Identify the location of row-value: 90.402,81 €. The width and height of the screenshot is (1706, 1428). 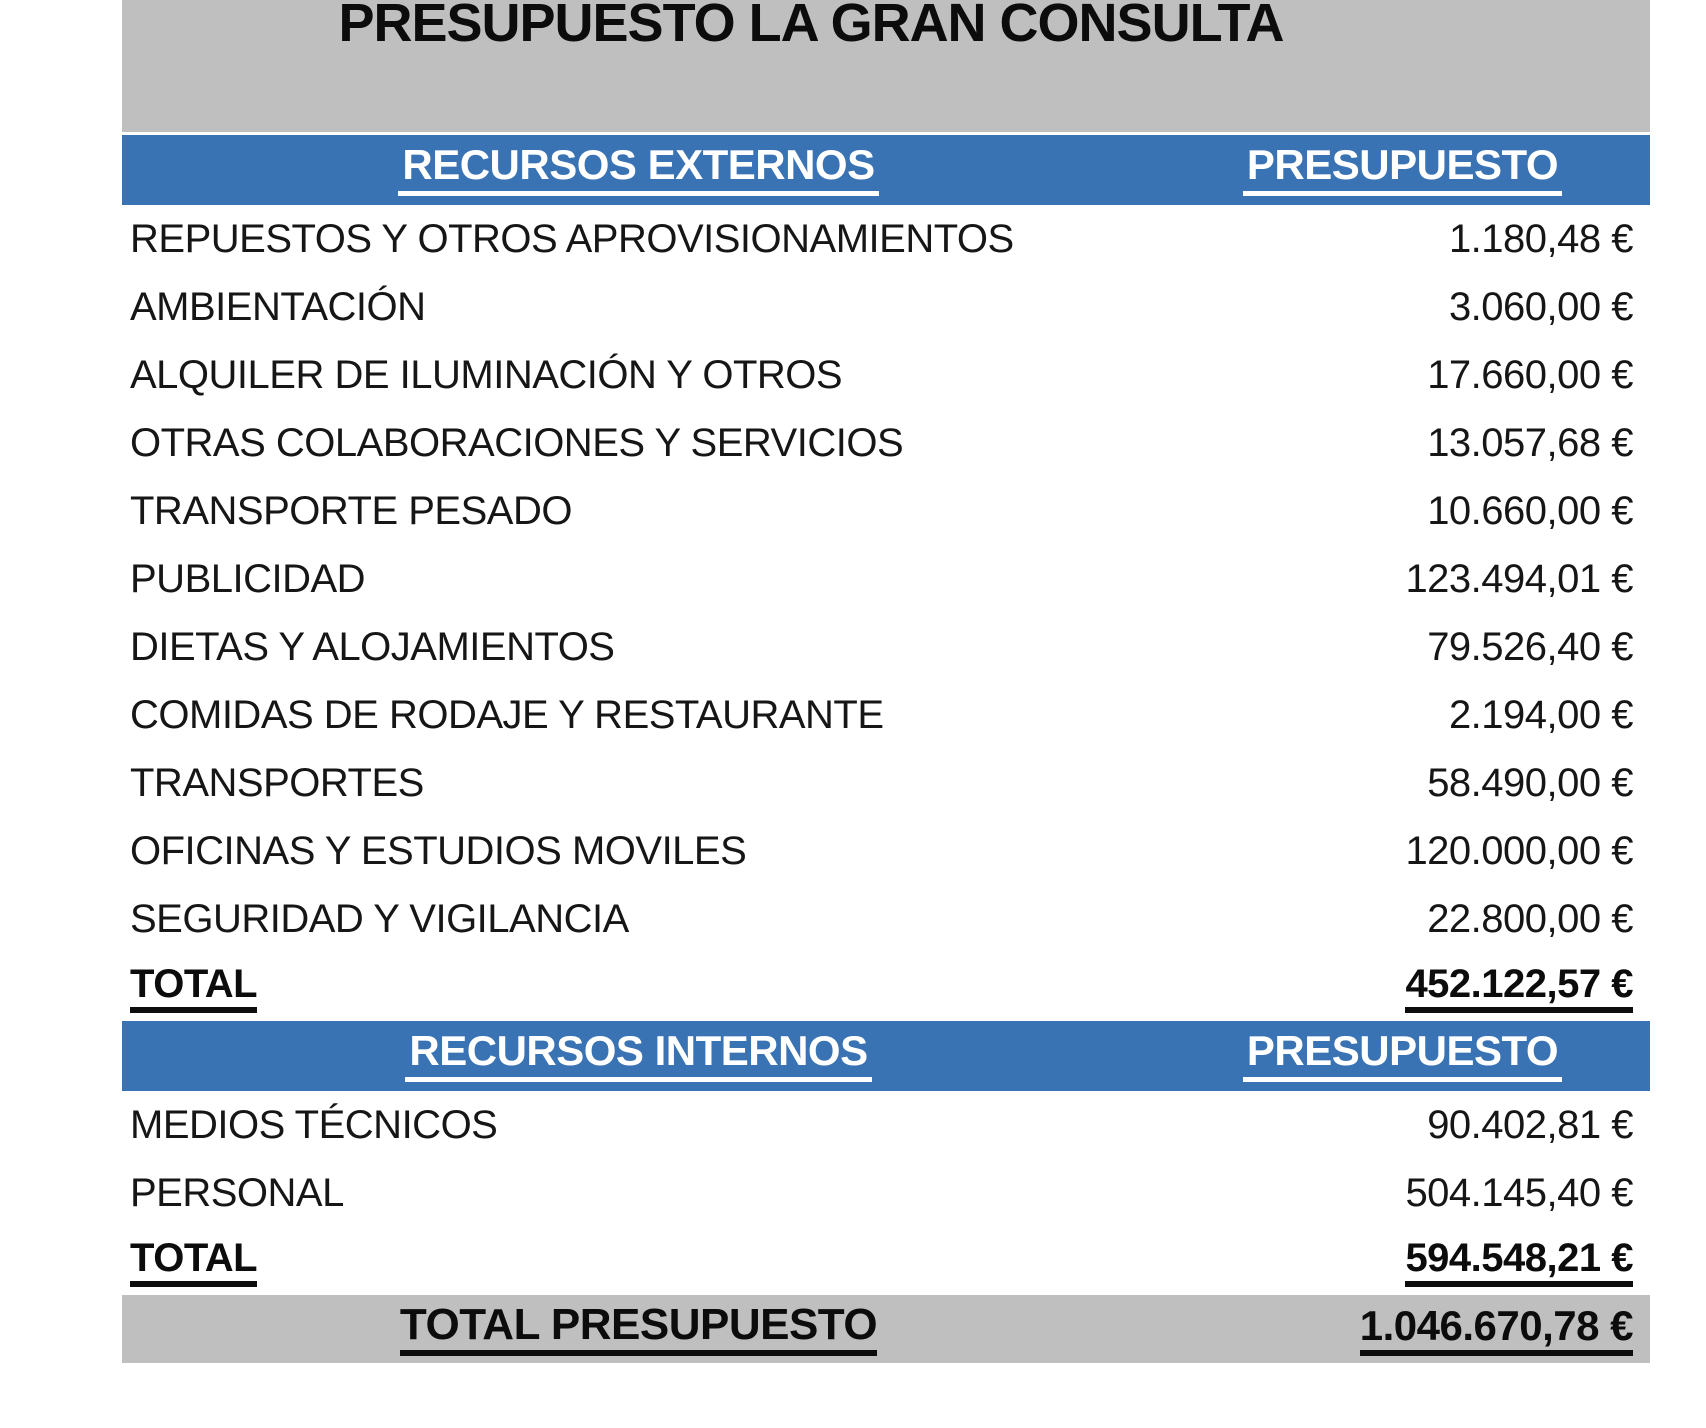
(1530, 1124).